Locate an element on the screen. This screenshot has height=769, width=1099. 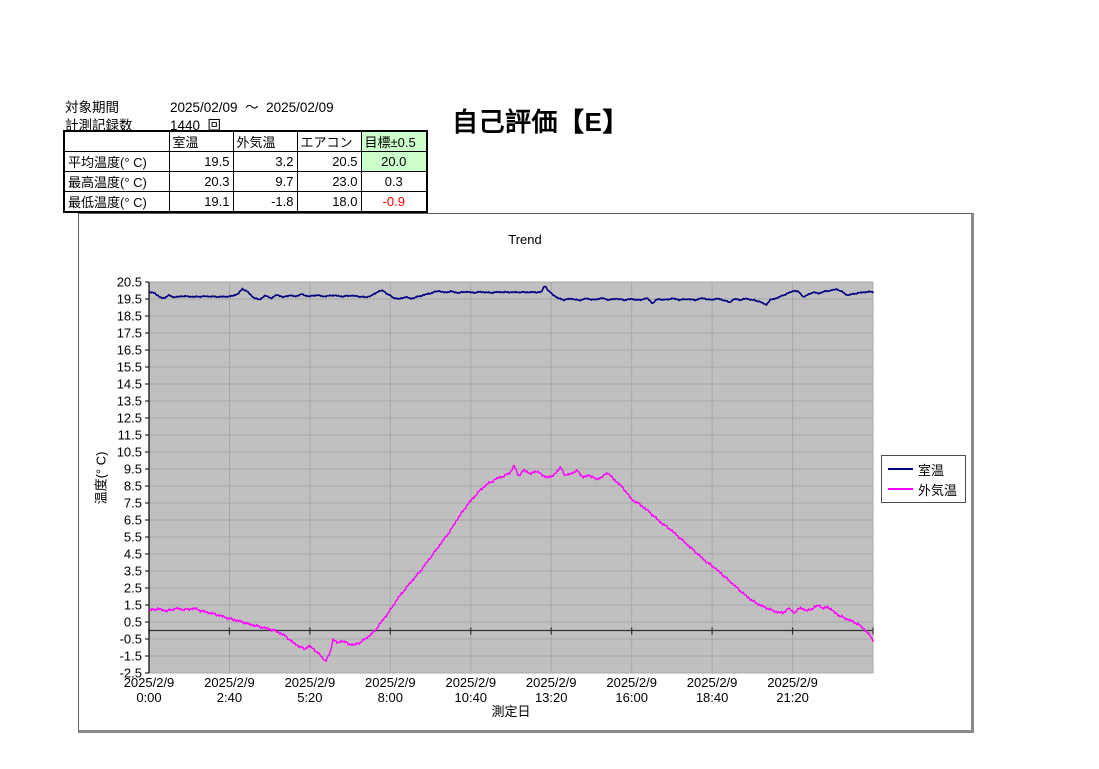
y-tick-label: 0.5 is located at coordinates (133, 622).